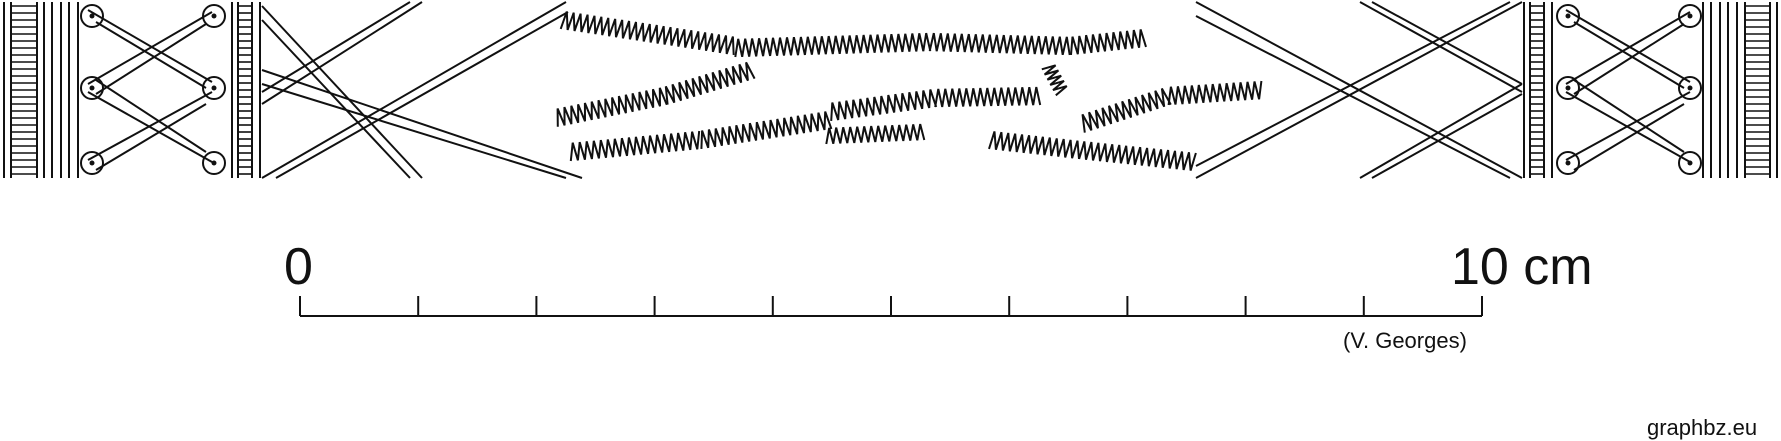  What do you see at coordinates (24, 90) in the screenshot?
I see `left-ladder-rungs` at bounding box center [24, 90].